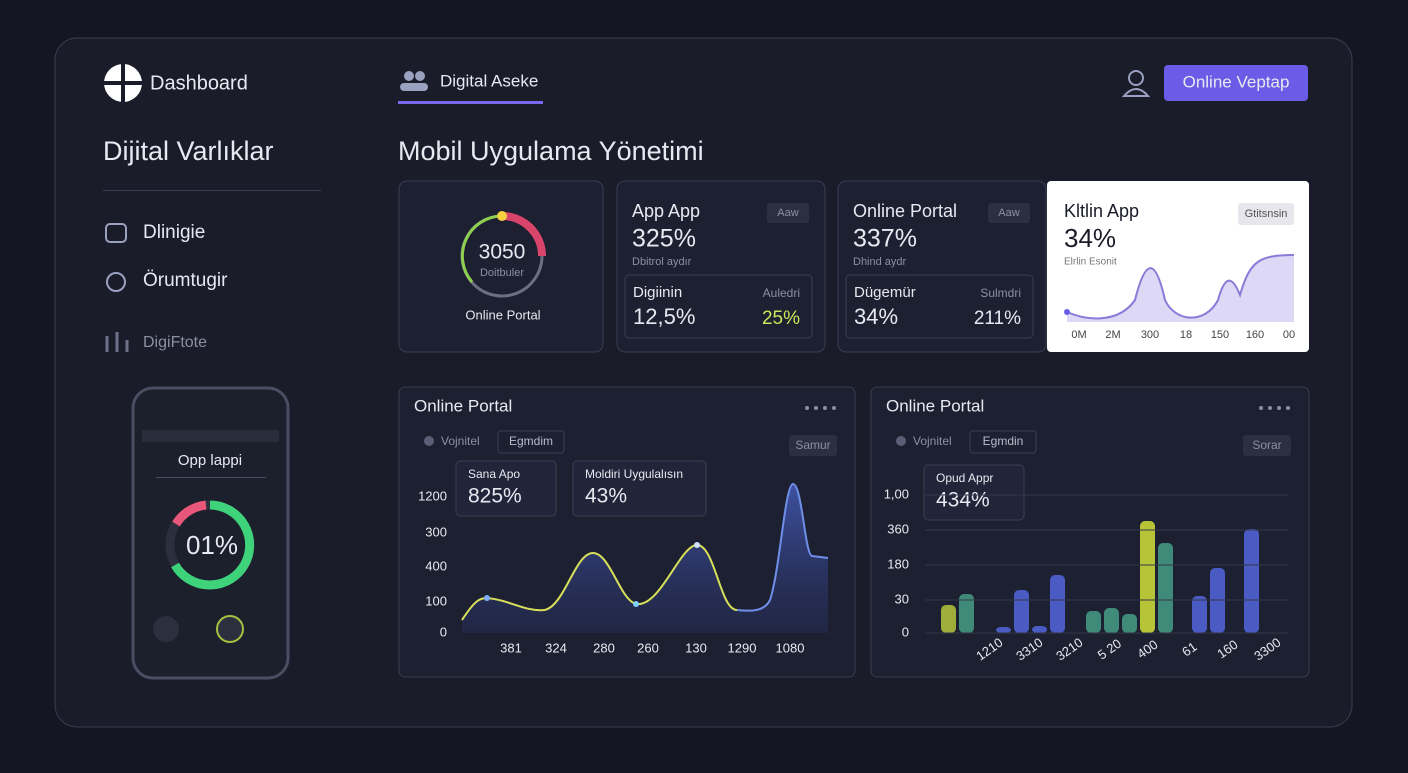 Image resolution: width=1408 pixels, height=773 pixels. Describe the element at coordinates (896, 493) in the screenshot. I see `y-label: 1,00` at that location.